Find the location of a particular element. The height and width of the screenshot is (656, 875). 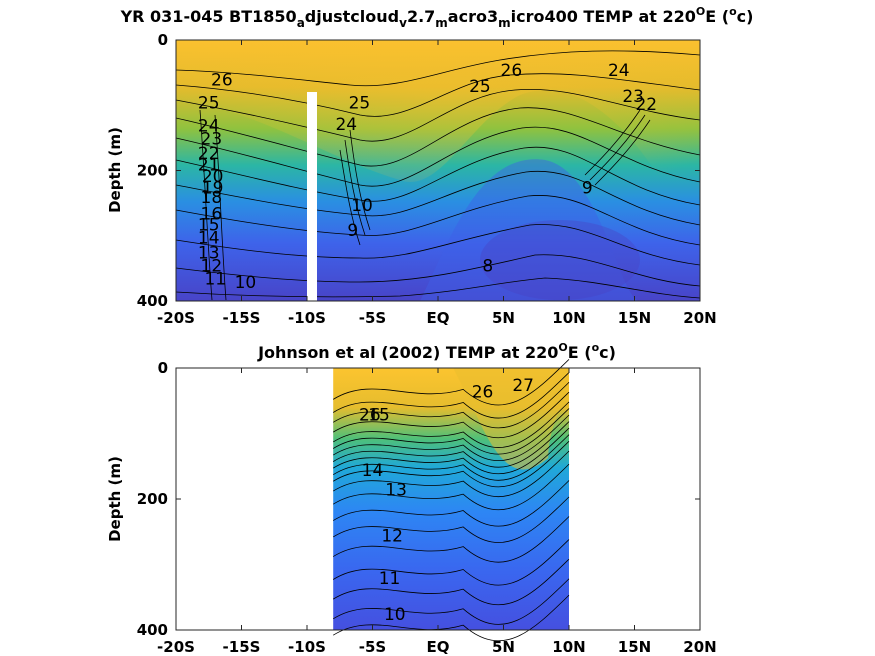

contour-label: 19 is located at coordinates (213, 188).